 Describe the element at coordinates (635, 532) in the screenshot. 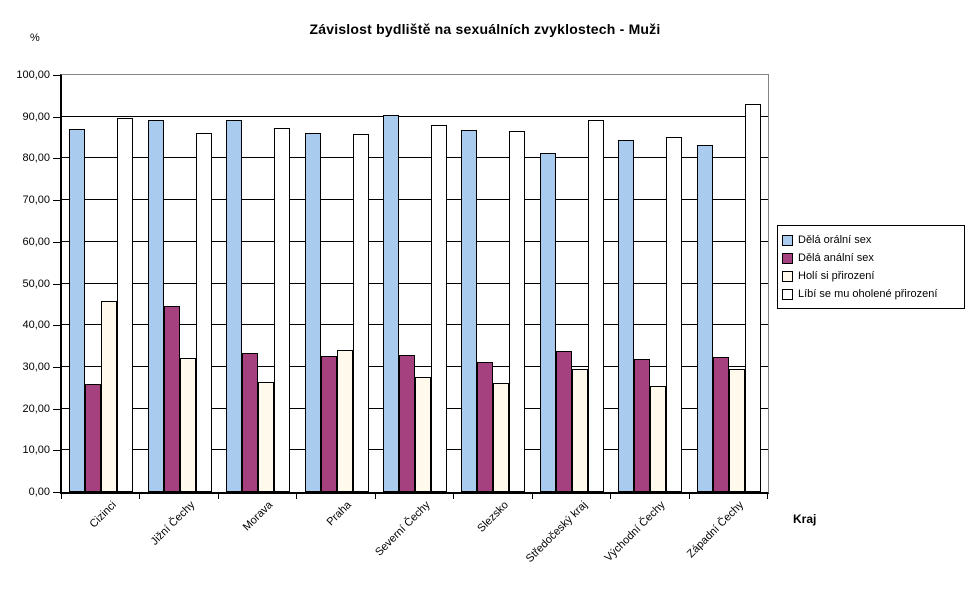

I see `x-category-label: Východní Čechy` at that location.